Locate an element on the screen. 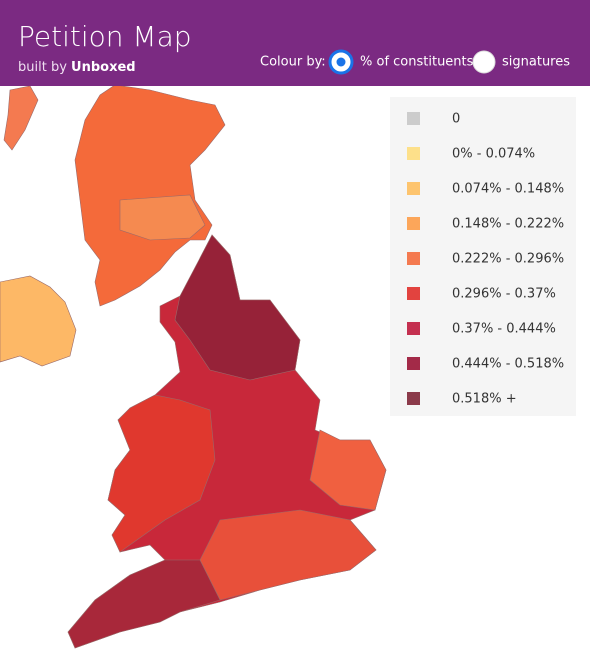 This screenshot has height=669, width=590. subtitle-text: built by is located at coordinates (42, 67).